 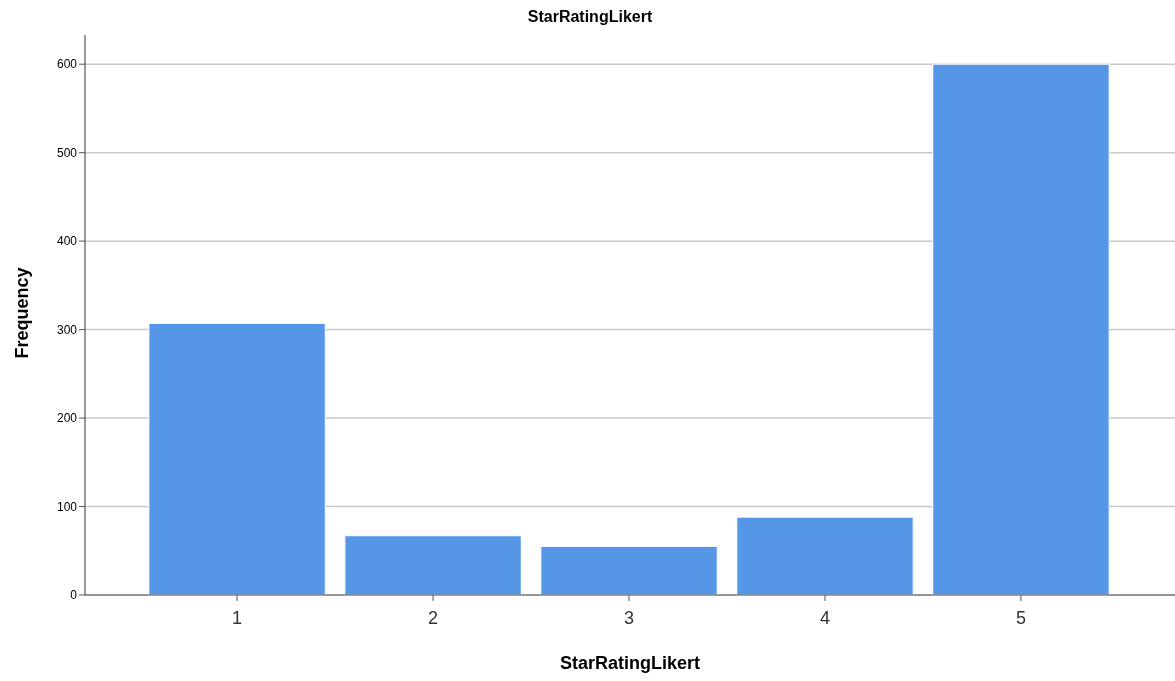 I want to click on x-tick-label: 4, so click(x=824, y=618).